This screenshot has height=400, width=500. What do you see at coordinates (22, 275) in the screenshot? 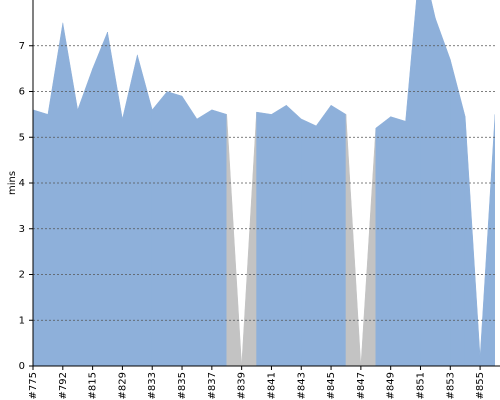
I see `y-tick-label: 2` at bounding box center [22, 275].